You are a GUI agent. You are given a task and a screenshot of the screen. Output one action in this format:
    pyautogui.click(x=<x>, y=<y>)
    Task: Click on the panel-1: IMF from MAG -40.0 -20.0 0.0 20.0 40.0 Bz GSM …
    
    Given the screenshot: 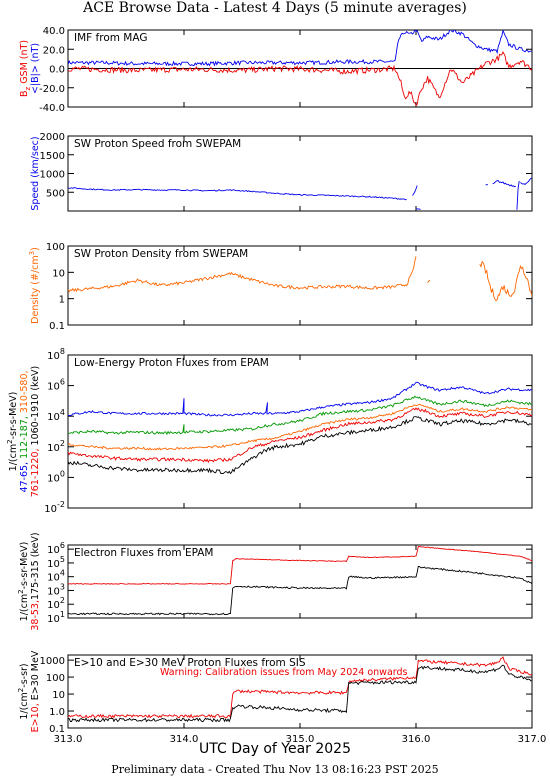 What is the action you would take?
    pyautogui.click(x=276, y=70)
    